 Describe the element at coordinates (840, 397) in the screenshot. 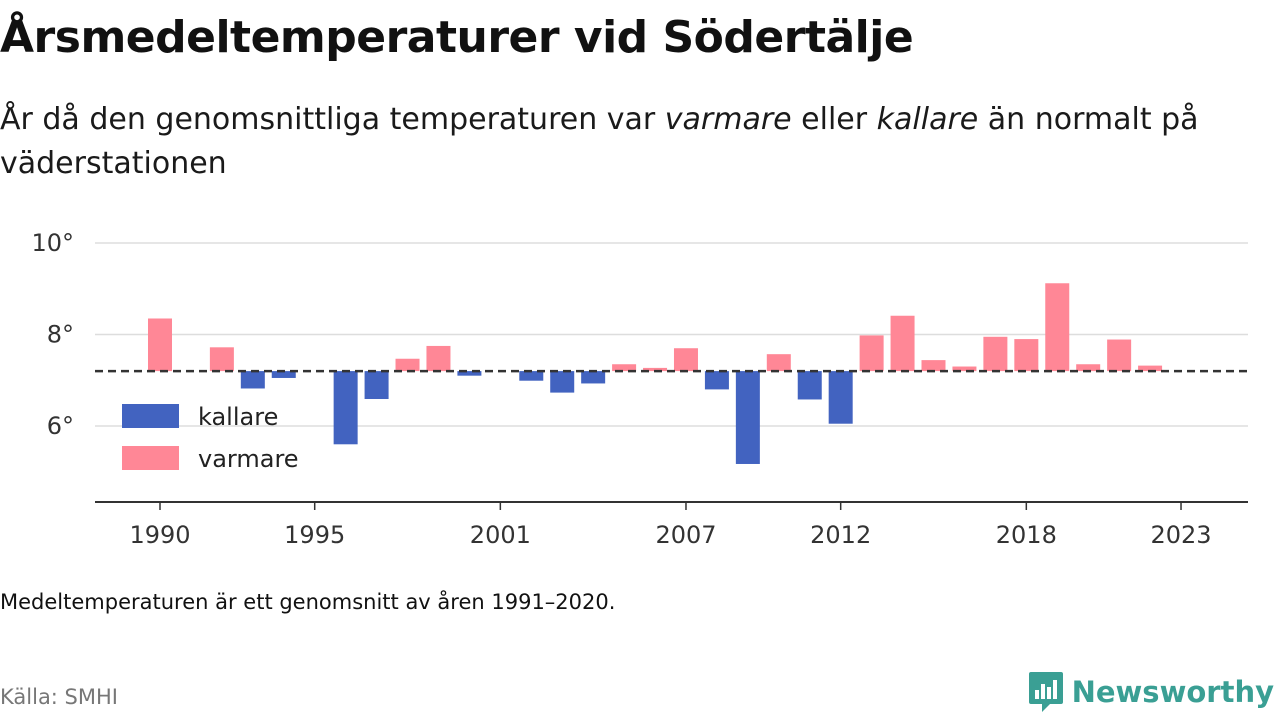

I see `bar-2012` at that location.